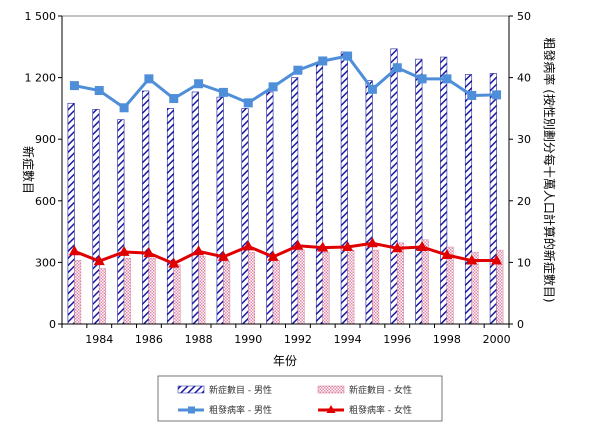 Image resolution: width=592 pixels, height=438 pixels. Describe the element at coordinates (372, 89) in the screenshot. I see `point-rate-male-1995` at that location.